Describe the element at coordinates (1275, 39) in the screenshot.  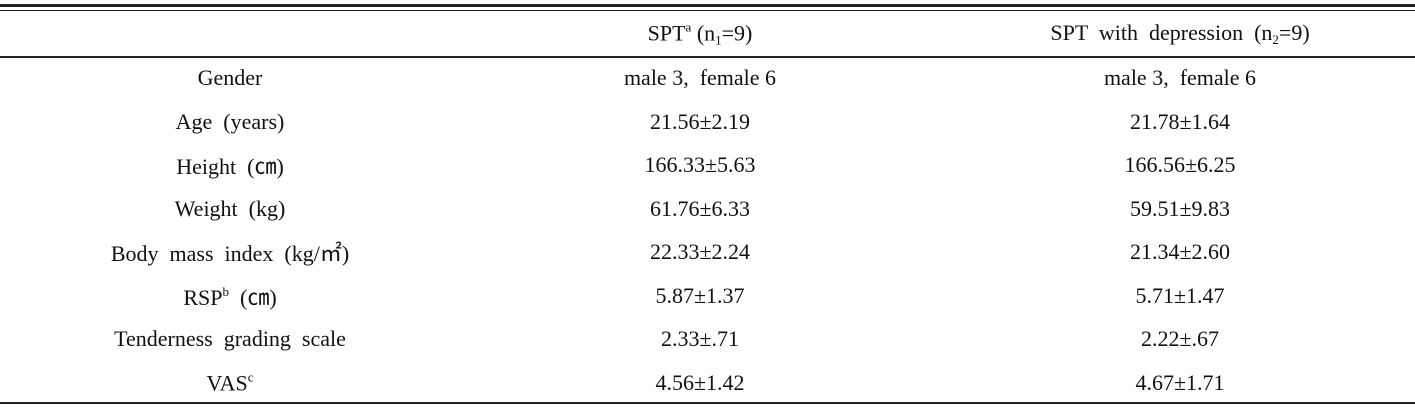
I see `text-part: 2` at that location.